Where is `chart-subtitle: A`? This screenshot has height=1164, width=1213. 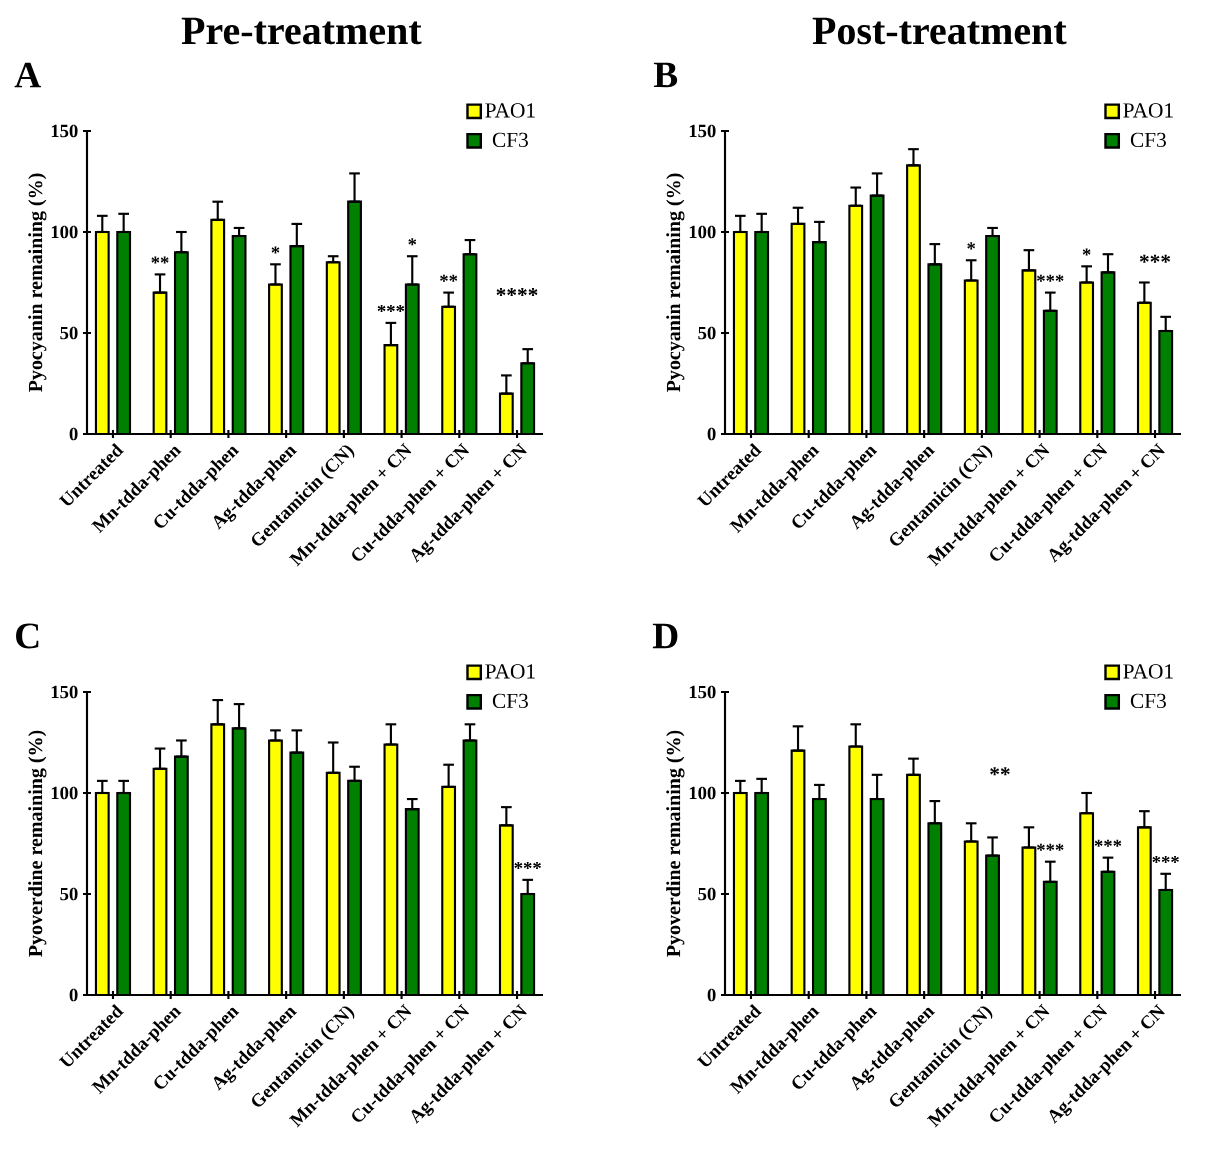 chart-subtitle: A is located at coordinates (27, 75).